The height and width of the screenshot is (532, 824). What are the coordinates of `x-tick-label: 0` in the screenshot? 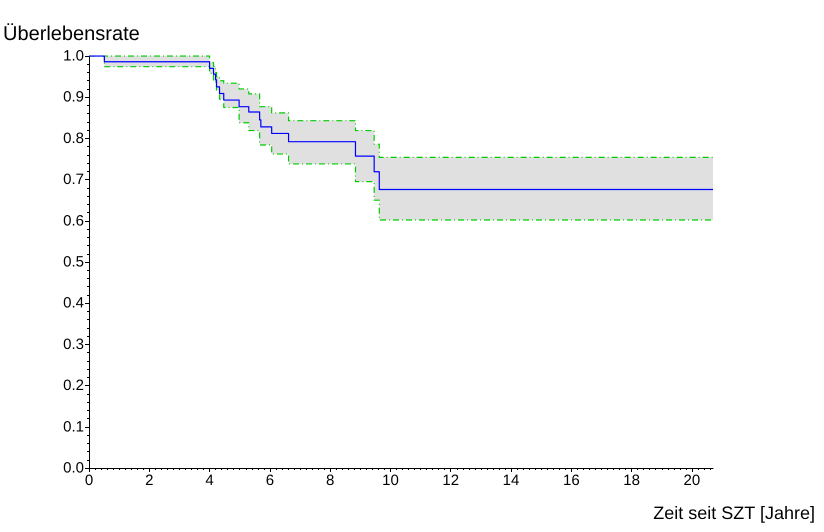 It's located at (89, 480).